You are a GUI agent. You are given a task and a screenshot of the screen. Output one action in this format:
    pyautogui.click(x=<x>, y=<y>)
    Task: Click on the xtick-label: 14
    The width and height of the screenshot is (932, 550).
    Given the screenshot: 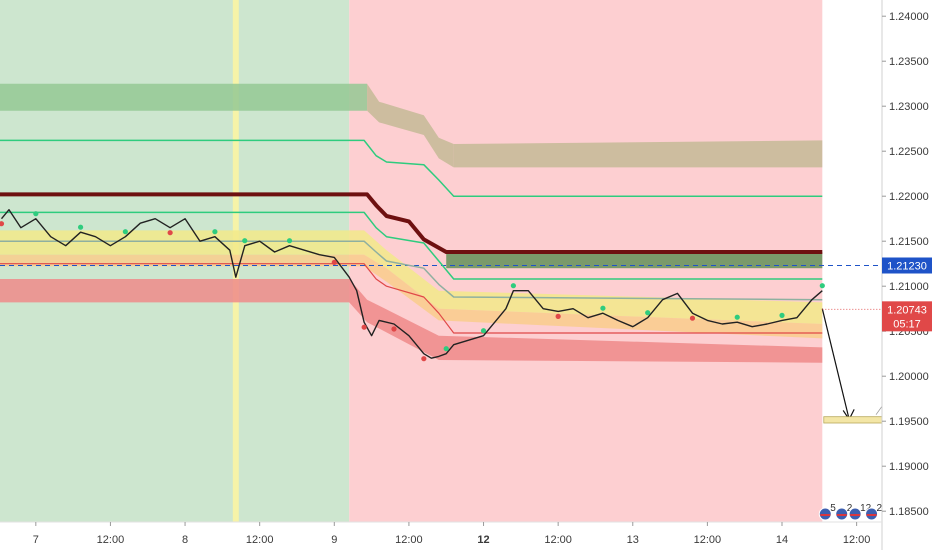 What is the action you would take?
    pyautogui.click(x=782, y=540)
    